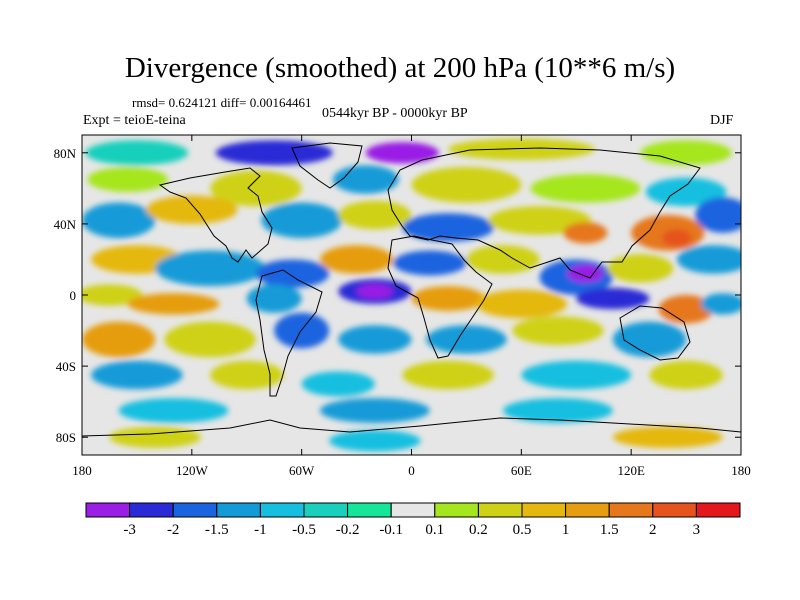 Image resolution: width=800 pixels, height=600 pixels. What do you see at coordinates (65, 153) in the screenshot?
I see `y-tick-label: 80N` at bounding box center [65, 153].